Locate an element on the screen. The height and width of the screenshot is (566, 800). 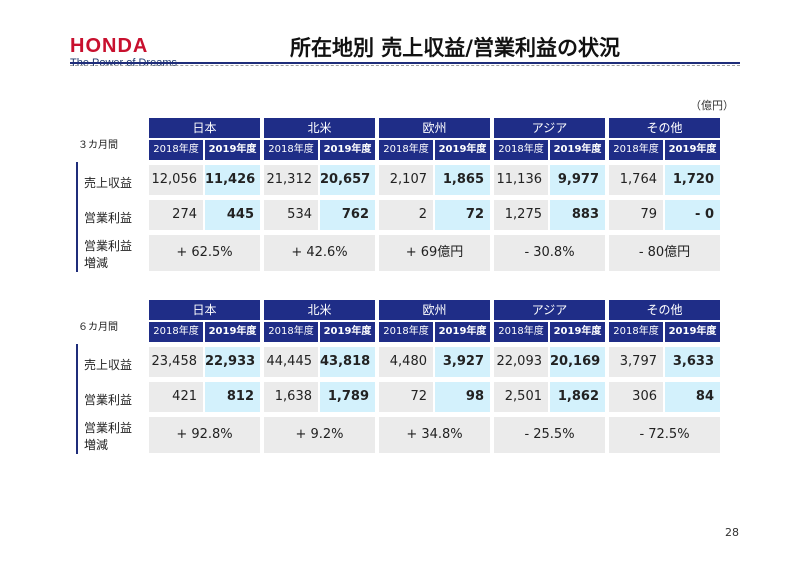
revenue-2019-cell: 11,426 is located at coordinates (232, 180).